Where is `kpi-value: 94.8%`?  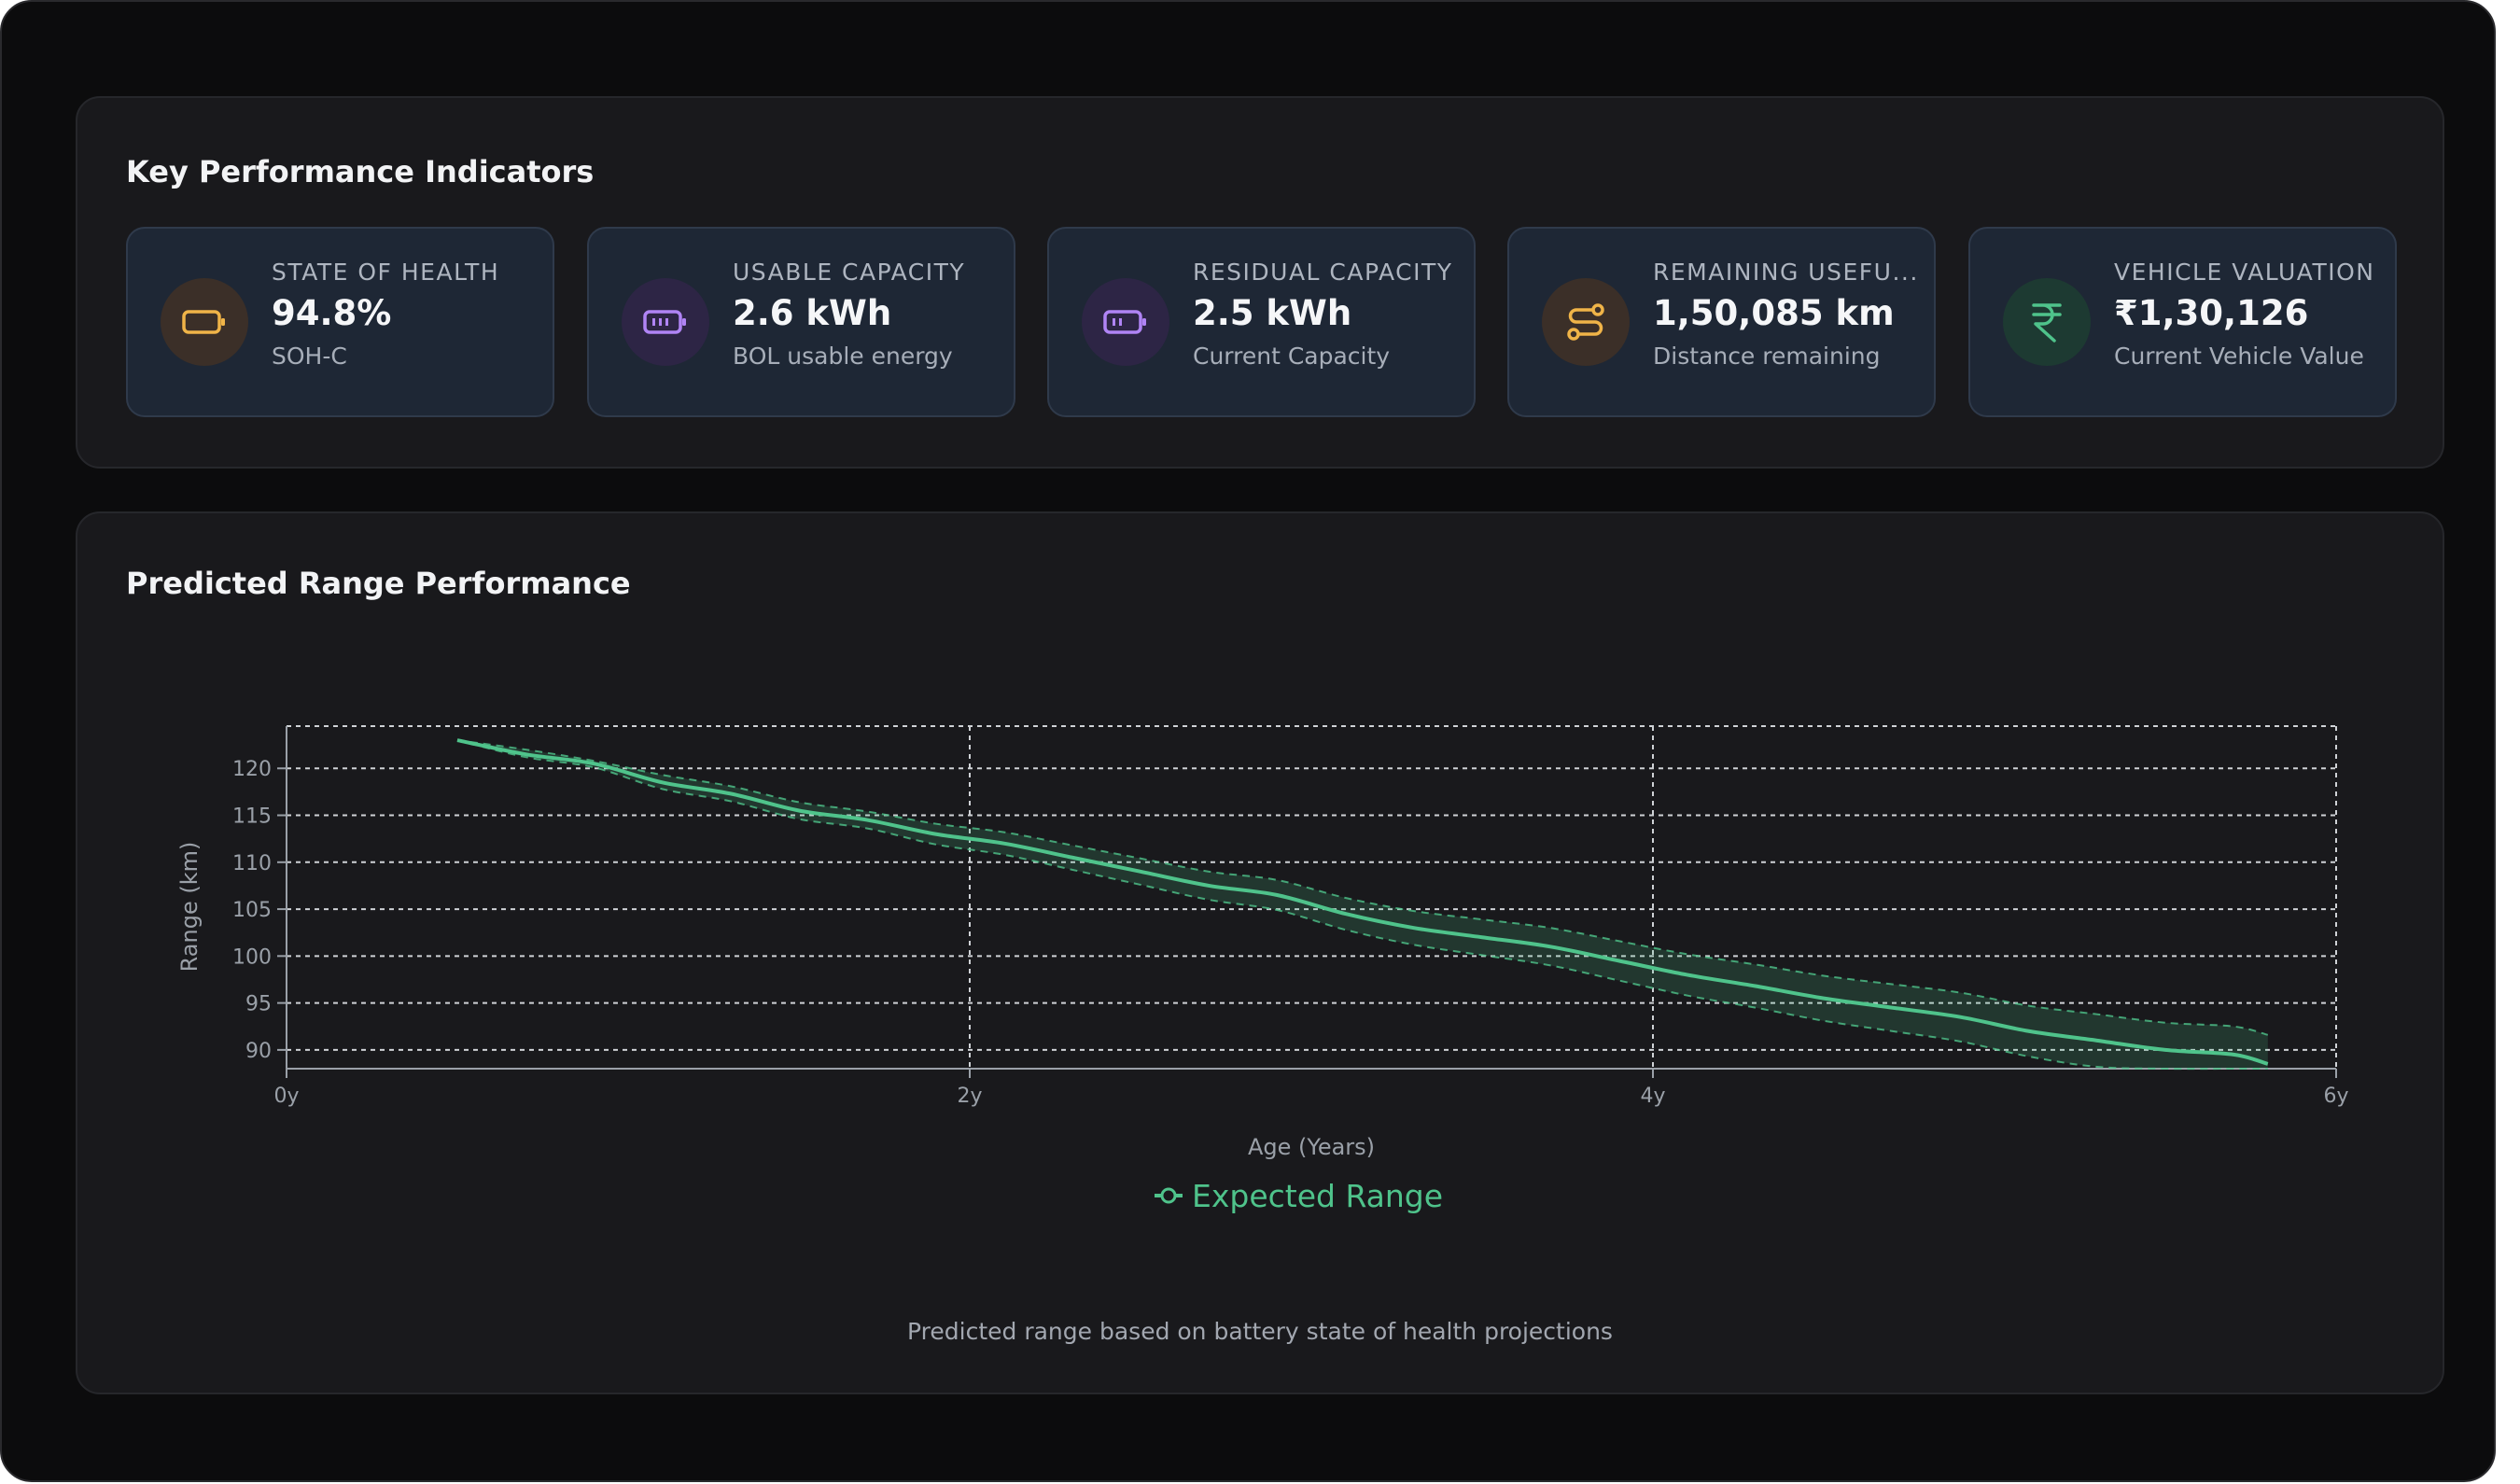 kpi-value: 94.8% is located at coordinates (332, 313).